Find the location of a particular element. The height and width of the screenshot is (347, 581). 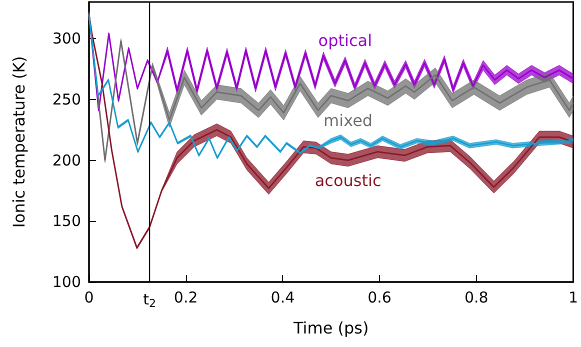

x-axis-title: Time (ps) is located at coordinates (330, 328).